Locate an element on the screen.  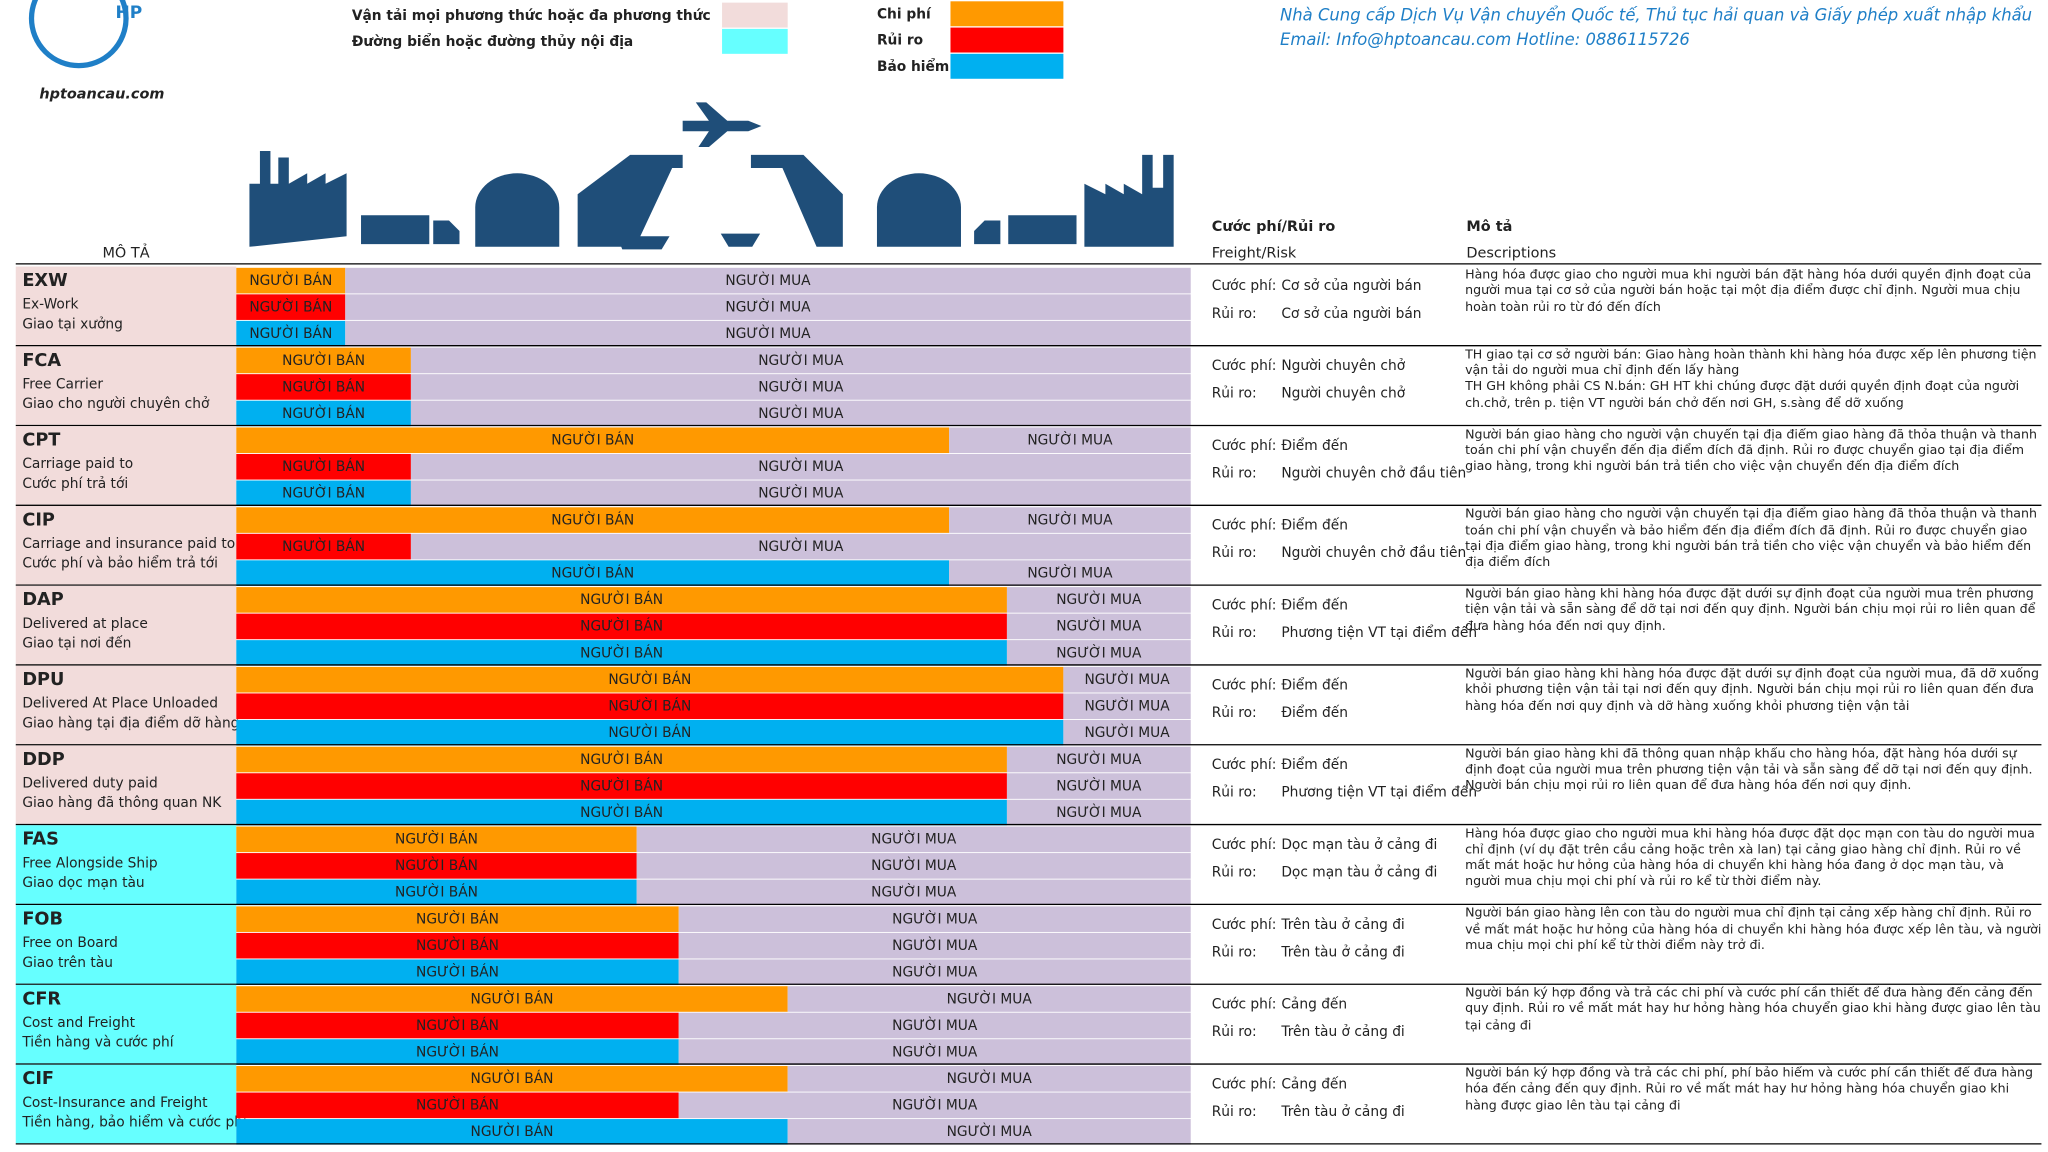
illustration is located at coordinates (711, 176).